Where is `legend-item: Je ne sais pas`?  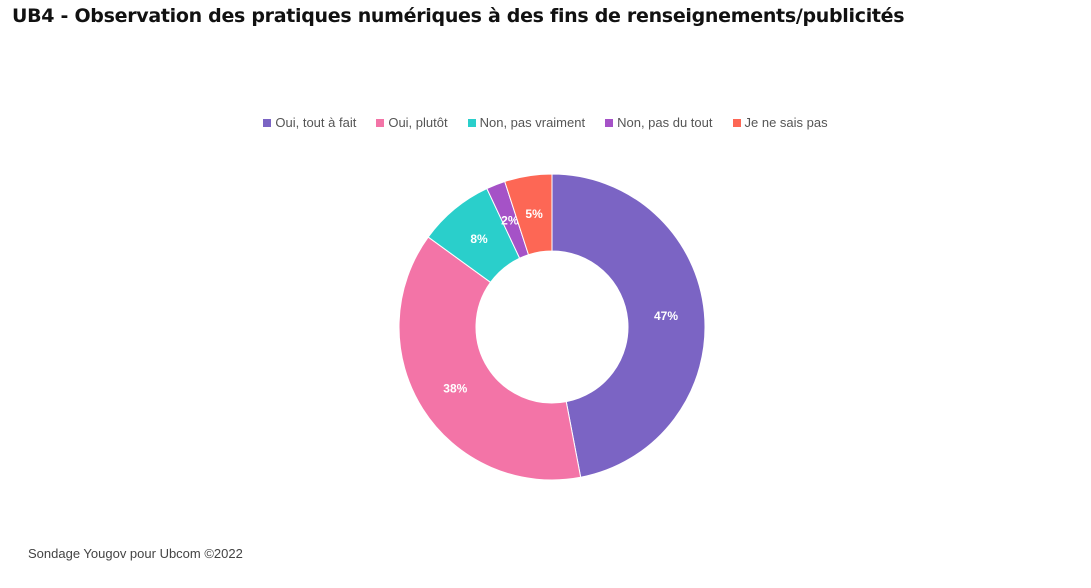 legend-item: Je ne sais pas is located at coordinates (780, 122).